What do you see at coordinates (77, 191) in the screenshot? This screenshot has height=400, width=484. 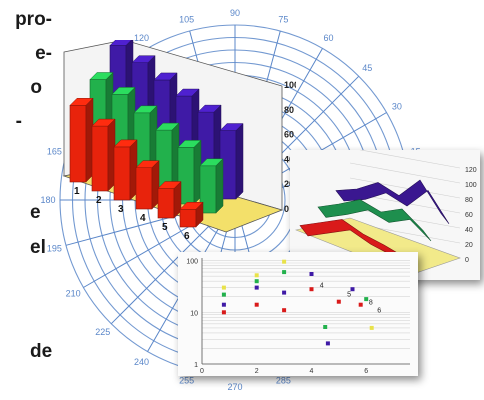 I see `bar-chart-category-label: 1` at bounding box center [77, 191].